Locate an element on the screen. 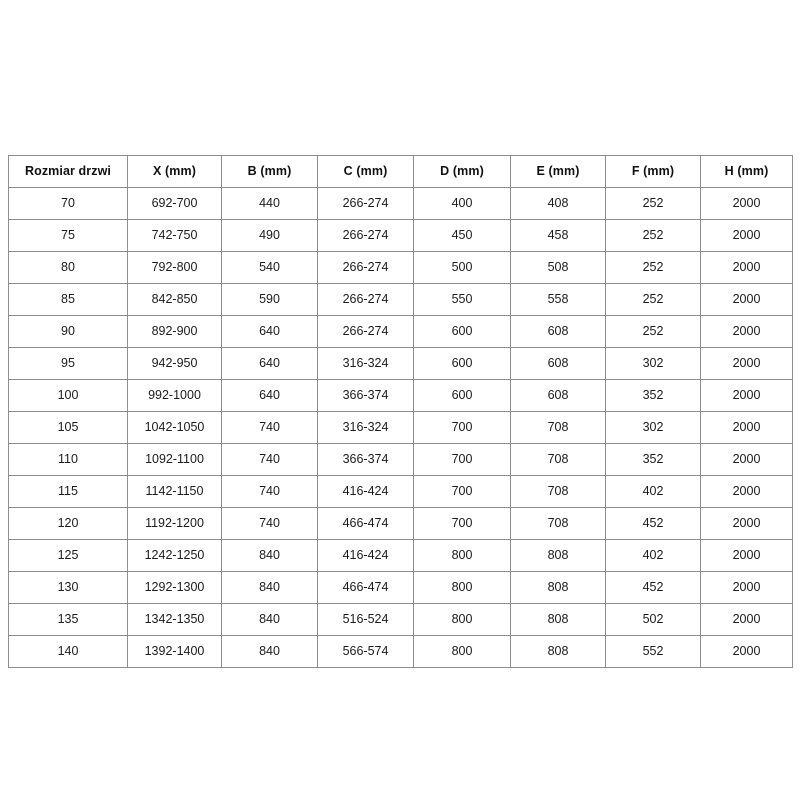 This screenshot has width=800, height=800. cell-door-size: 95 is located at coordinates (68, 363).